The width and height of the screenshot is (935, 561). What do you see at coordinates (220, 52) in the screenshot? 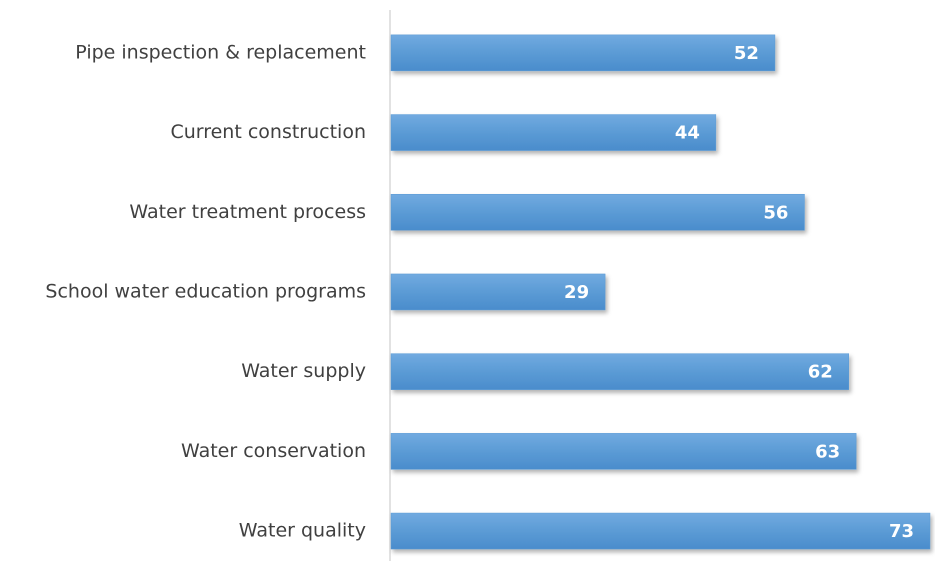
I see `category-label: Pipe inspection & replacement` at bounding box center [220, 52].